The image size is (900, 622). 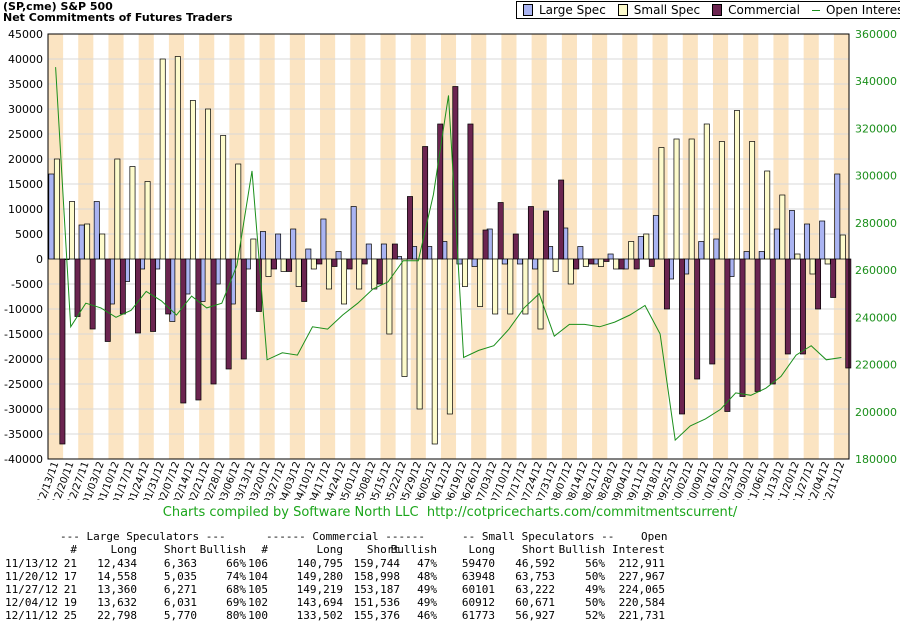 What do you see at coordinates (482, 549) in the screenshot?
I see `table-header-sl: Long` at bounding box center [482, 549].